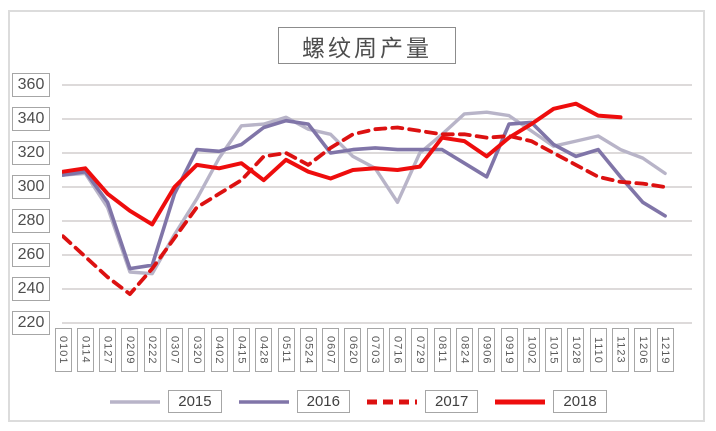 The width and height of the screenshot is (716, 431). Describe the element at coordinates (63, 350) in the screenshot. I see `x-axis-tick-0101: 0101` at that location.